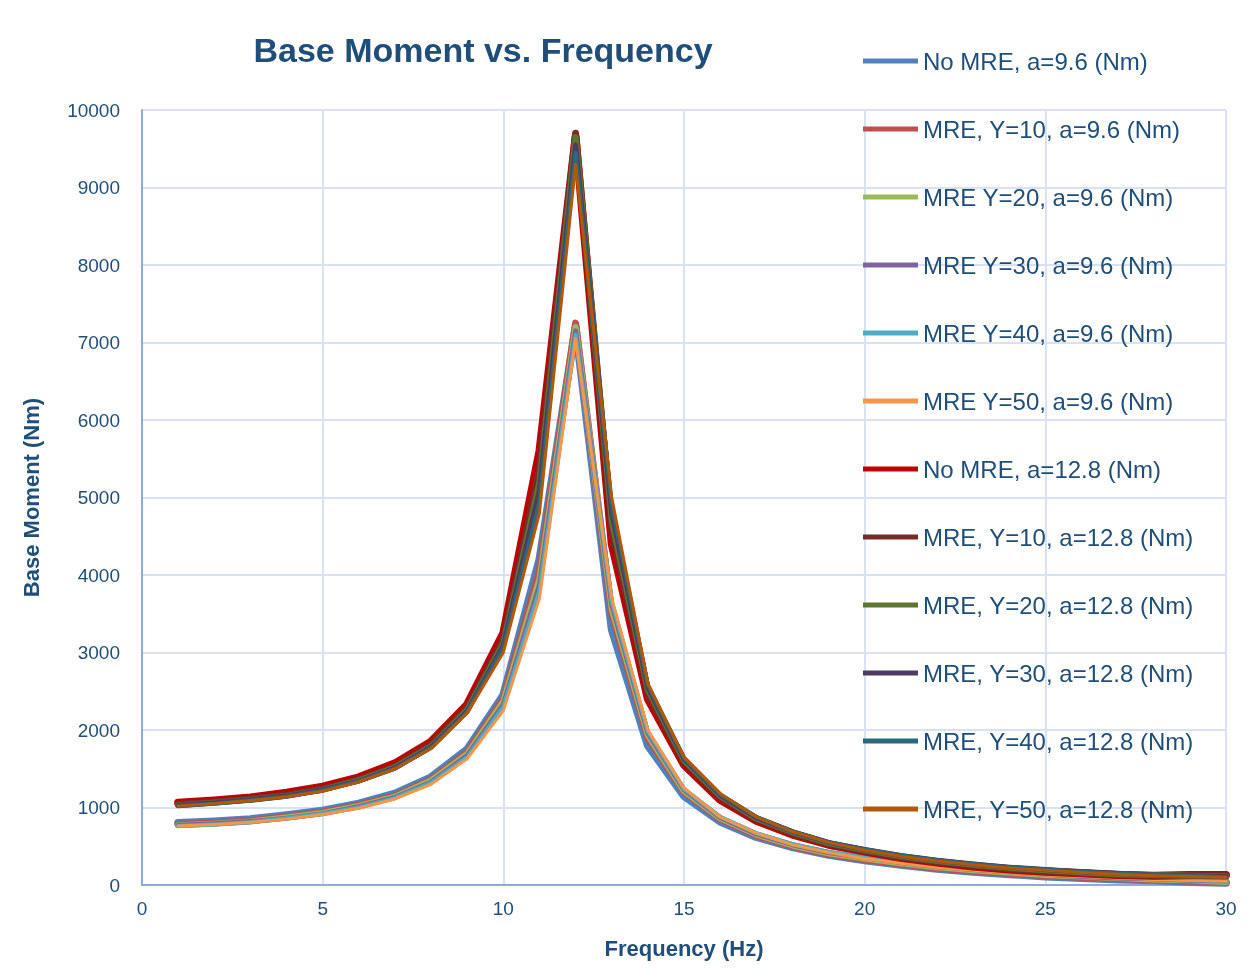 The width and height of the screenshot is (1253, 968). What do you see at coordinates (1226, 908) in the screenshot?
I see `x-tick-label: 30` at bounding box center [1226, 908].